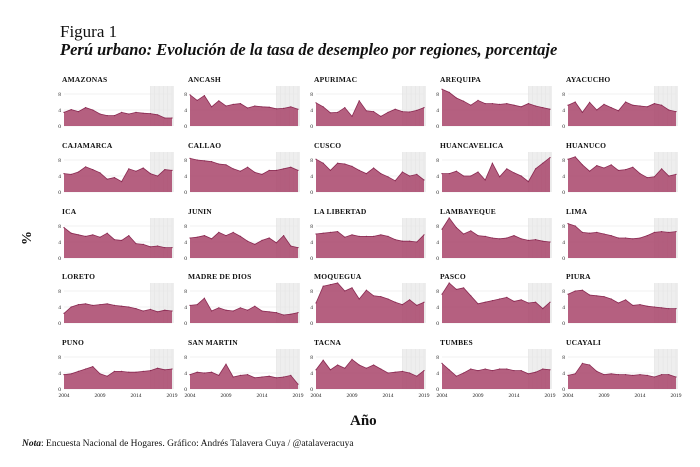 The height and width of the screenshot is (467, 700). What do you see at coordinates (496, 368) in the screenshot?
I see `region-panel: TUMBES 0 4 8 2004 2009 2014 2019` at bounding box center [496, 368].